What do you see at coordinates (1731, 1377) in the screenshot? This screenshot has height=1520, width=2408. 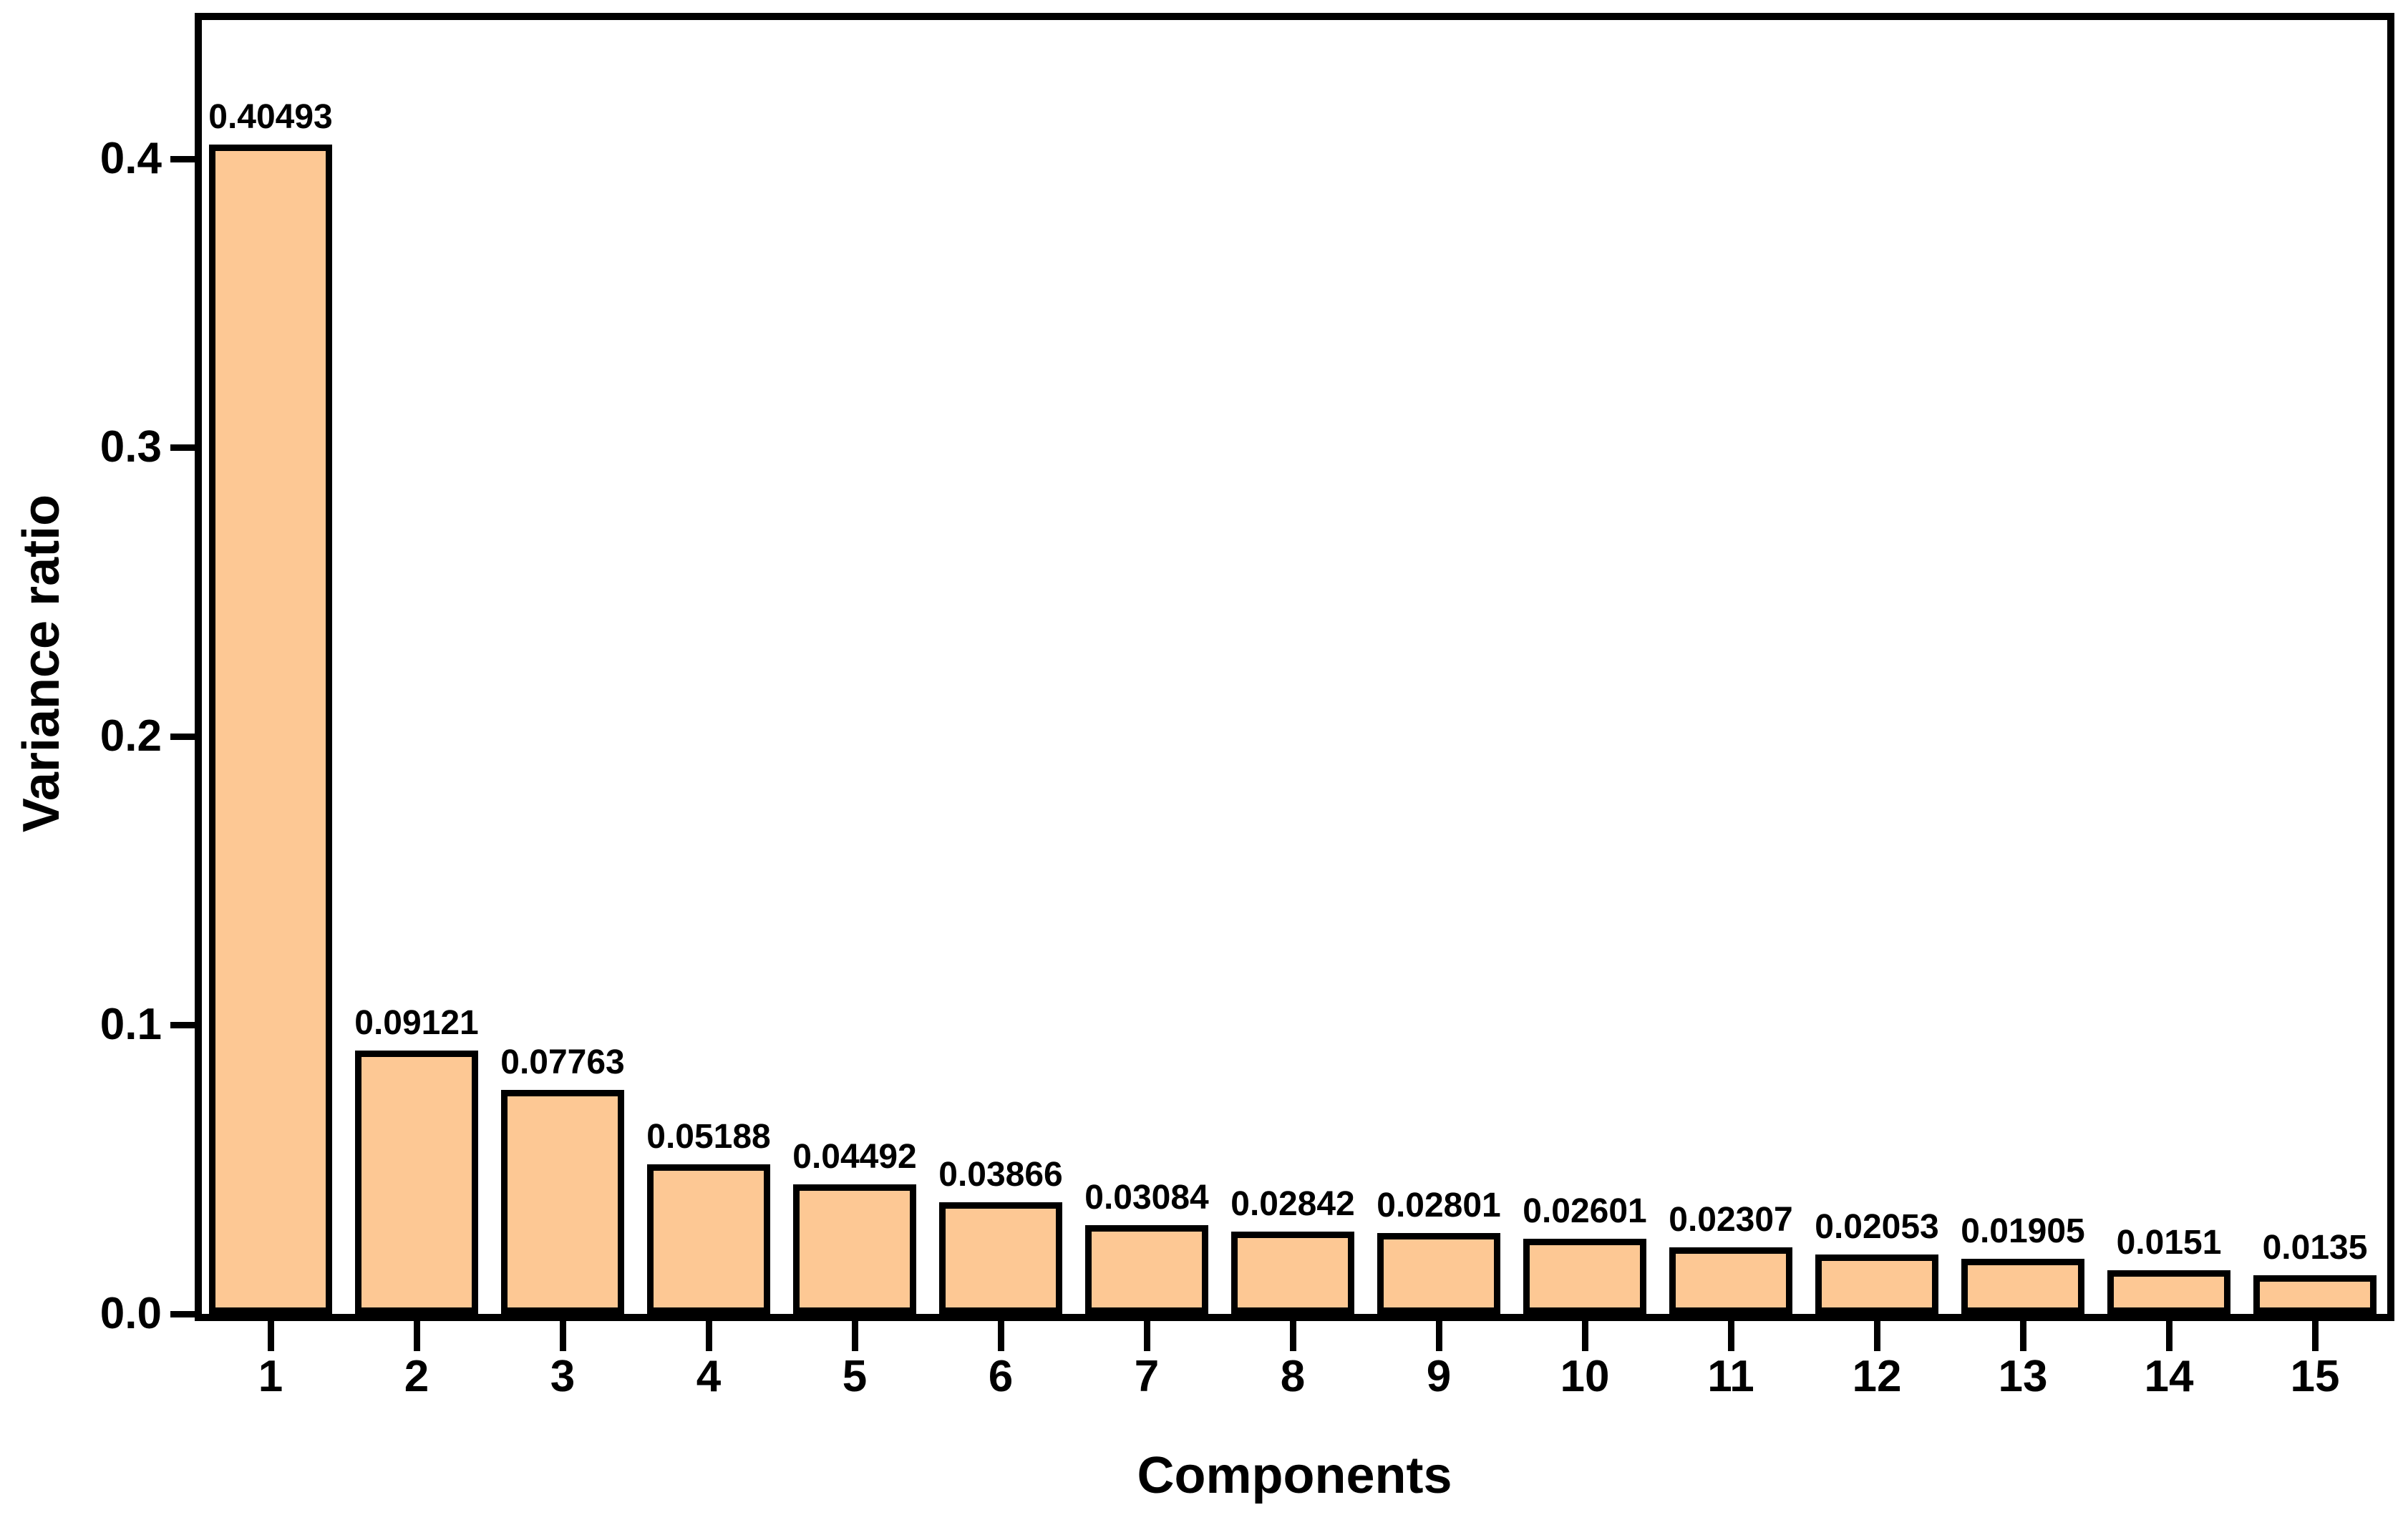 I see `x-tick-label: 11` at bounding box center [1731, 1377].